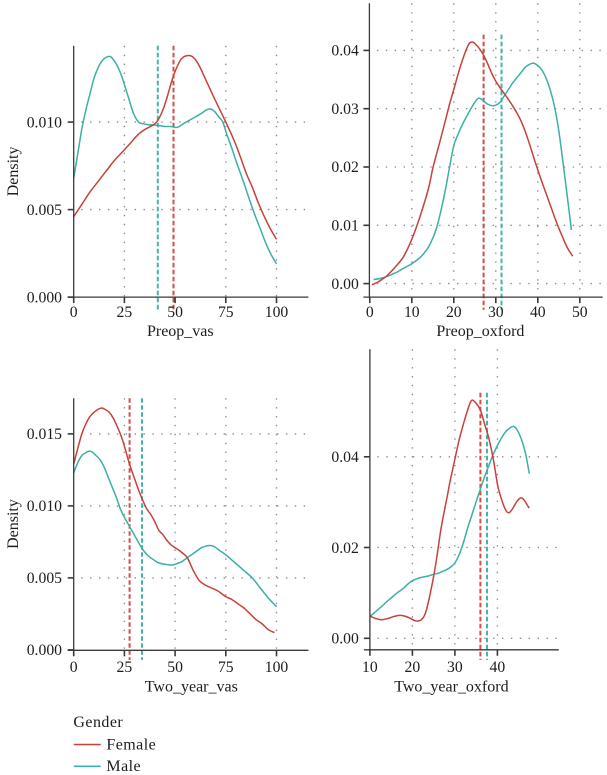 The image size is (607, 775). Describe the element at coordinates (180, 331) in the screenshot. I see `svg-text: Preop_vas` at that location.